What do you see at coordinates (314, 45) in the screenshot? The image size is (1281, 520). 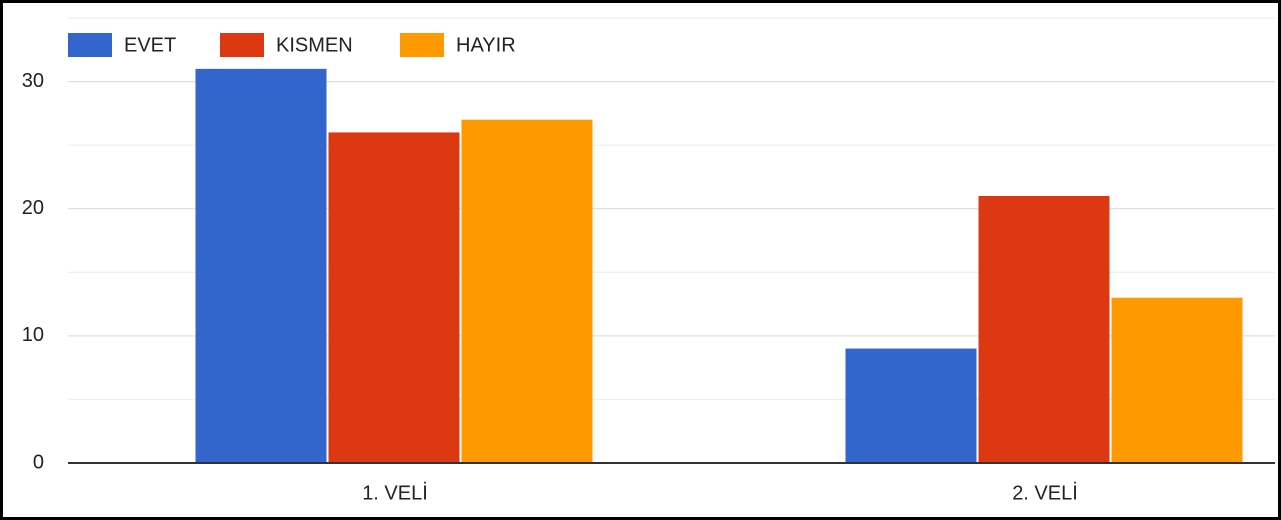 I see `legend-label: KISMEN` at bounding box center [314, 45].